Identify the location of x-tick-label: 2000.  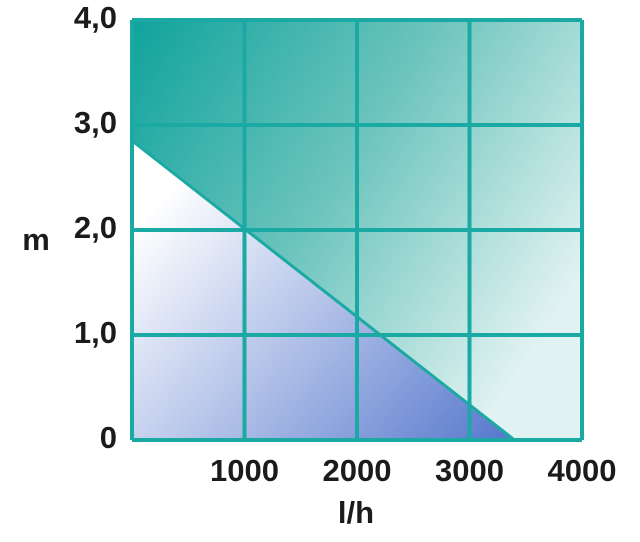
(357, 470).